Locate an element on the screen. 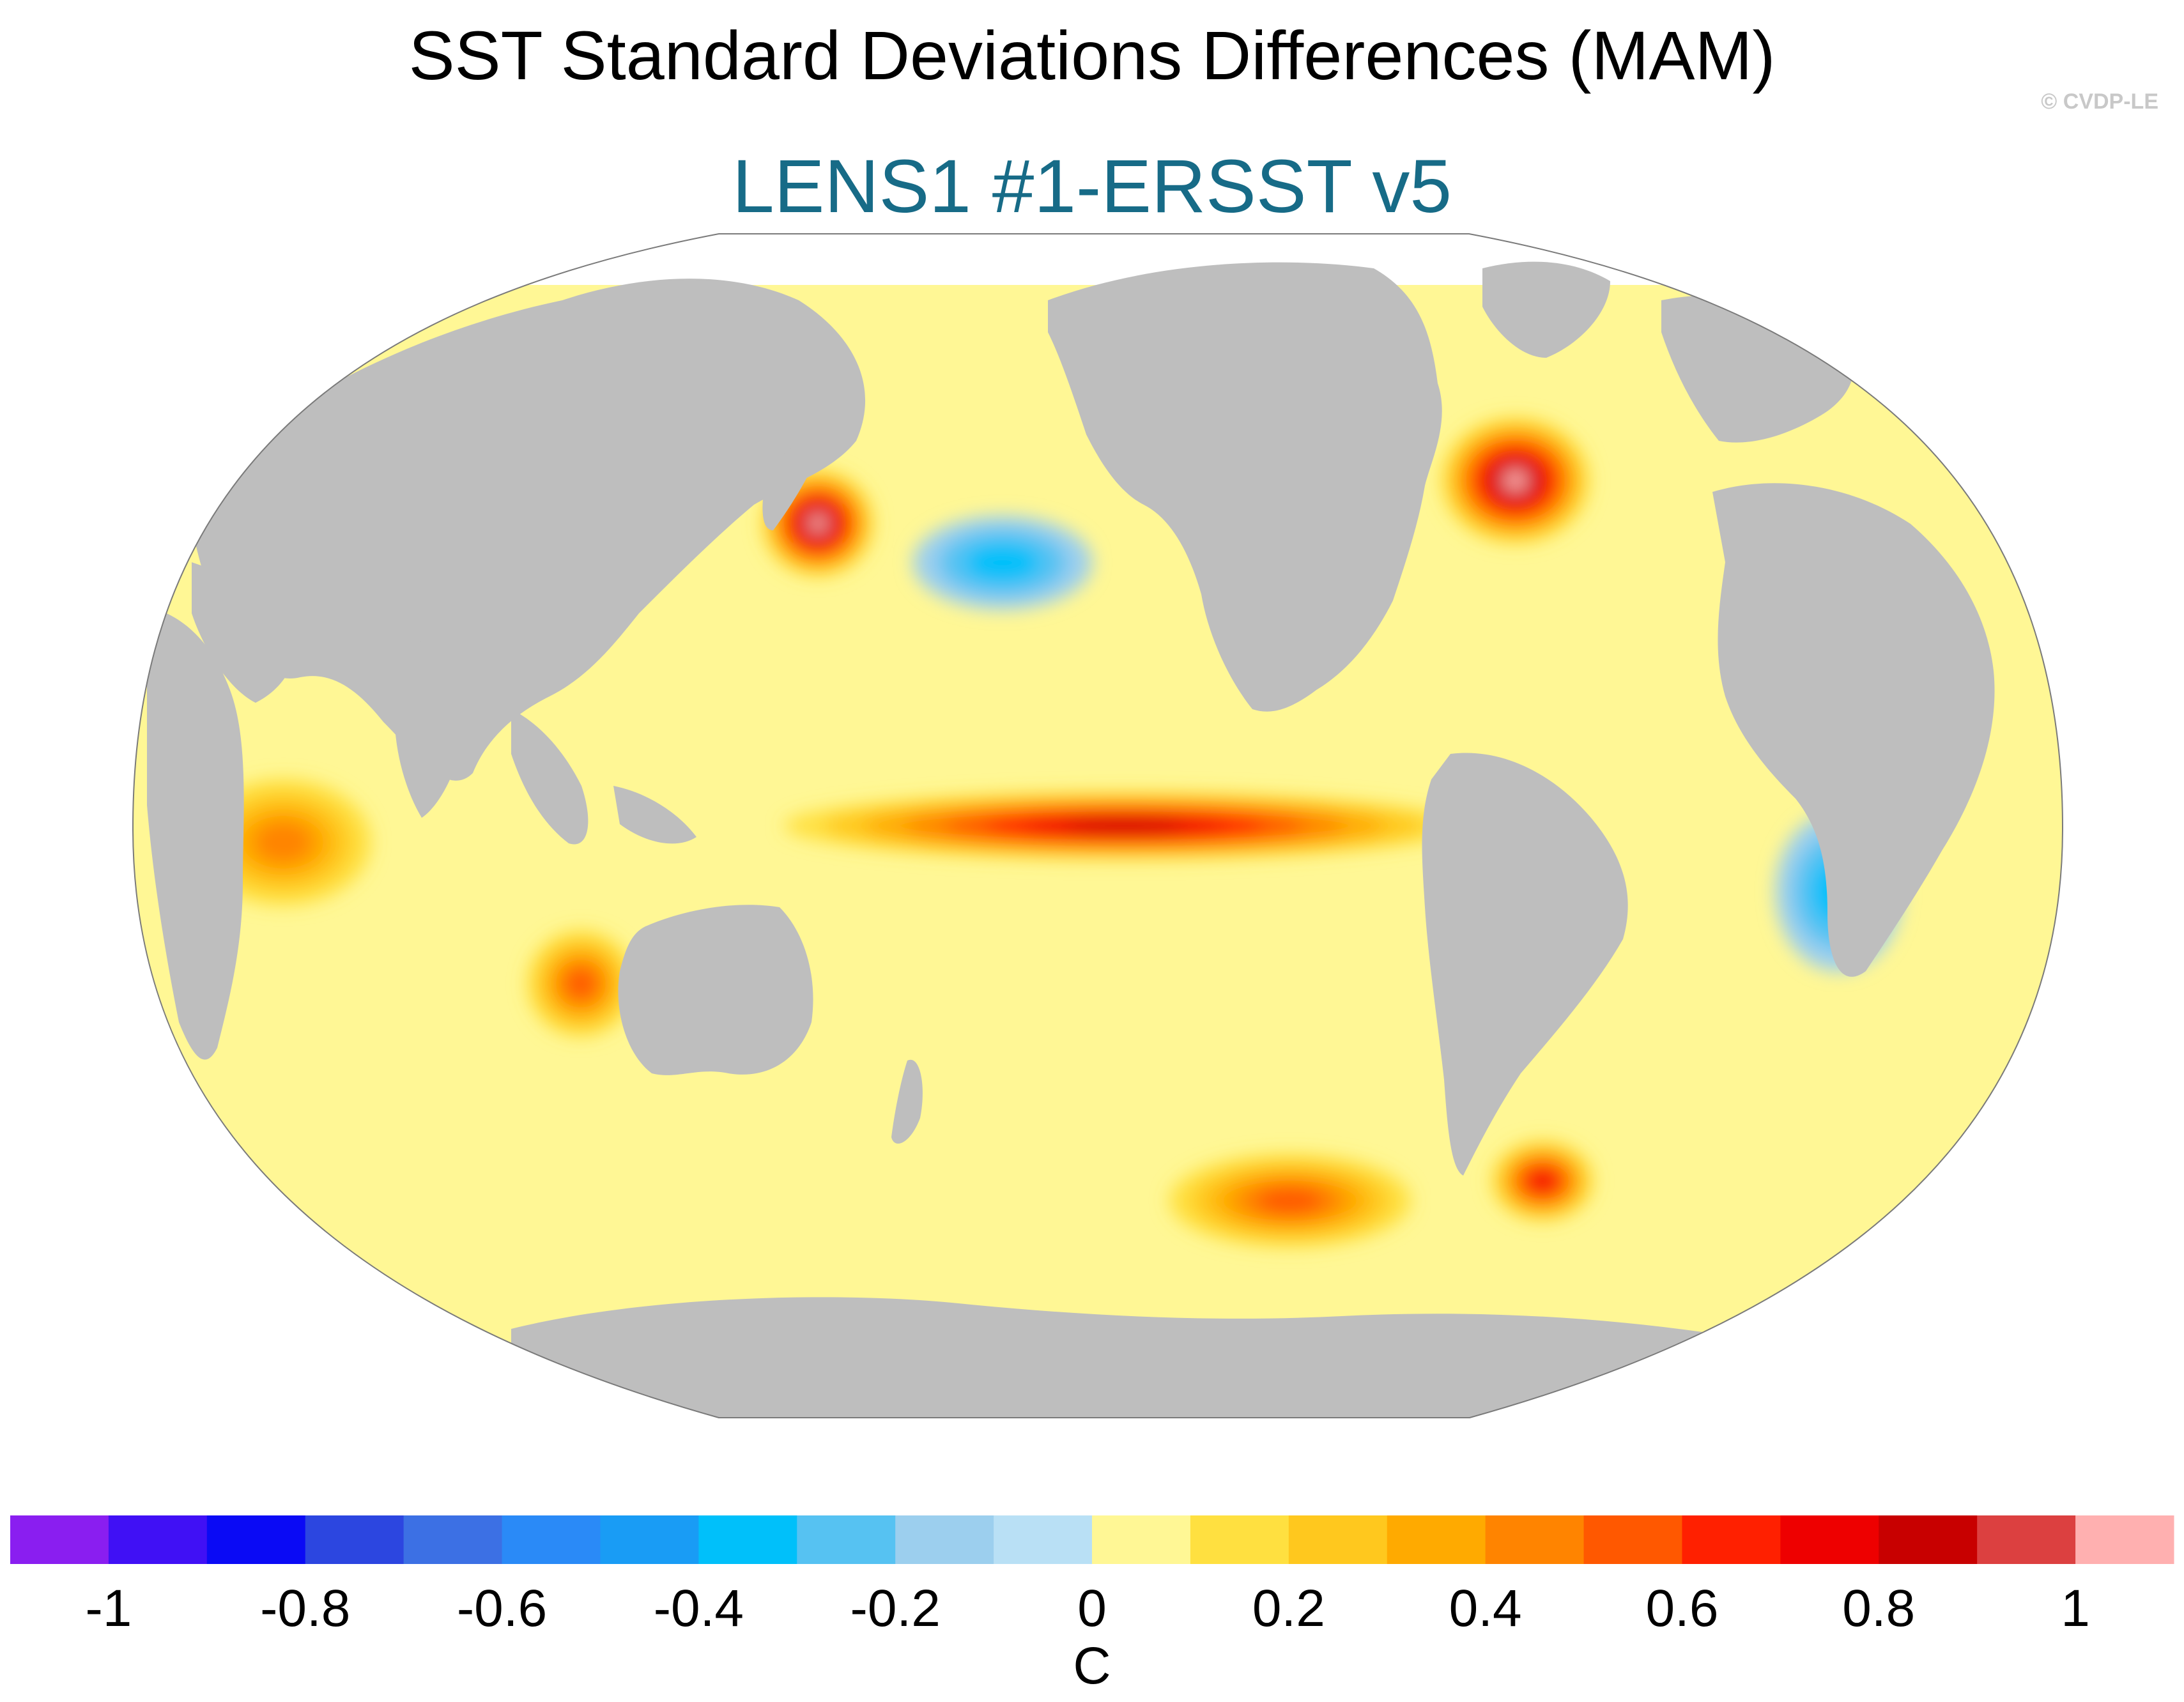 Image resolution: width=2184 pixels, height=1702 pixels. land-africa-east is located at coordinates (1853, 730).